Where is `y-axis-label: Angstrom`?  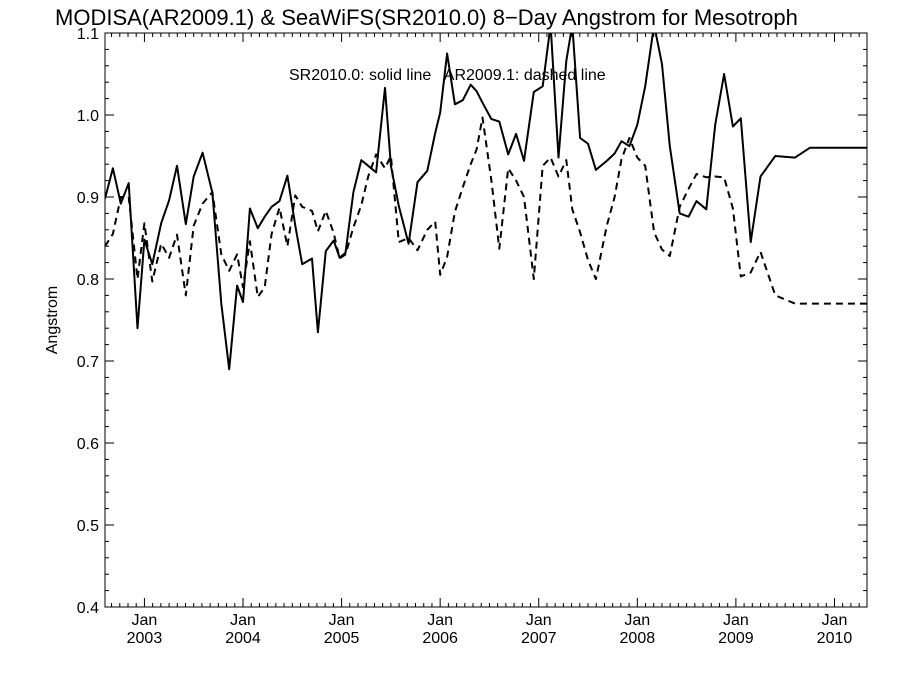
y-axis-label: Angstrom is located at coordinates (52, 320).